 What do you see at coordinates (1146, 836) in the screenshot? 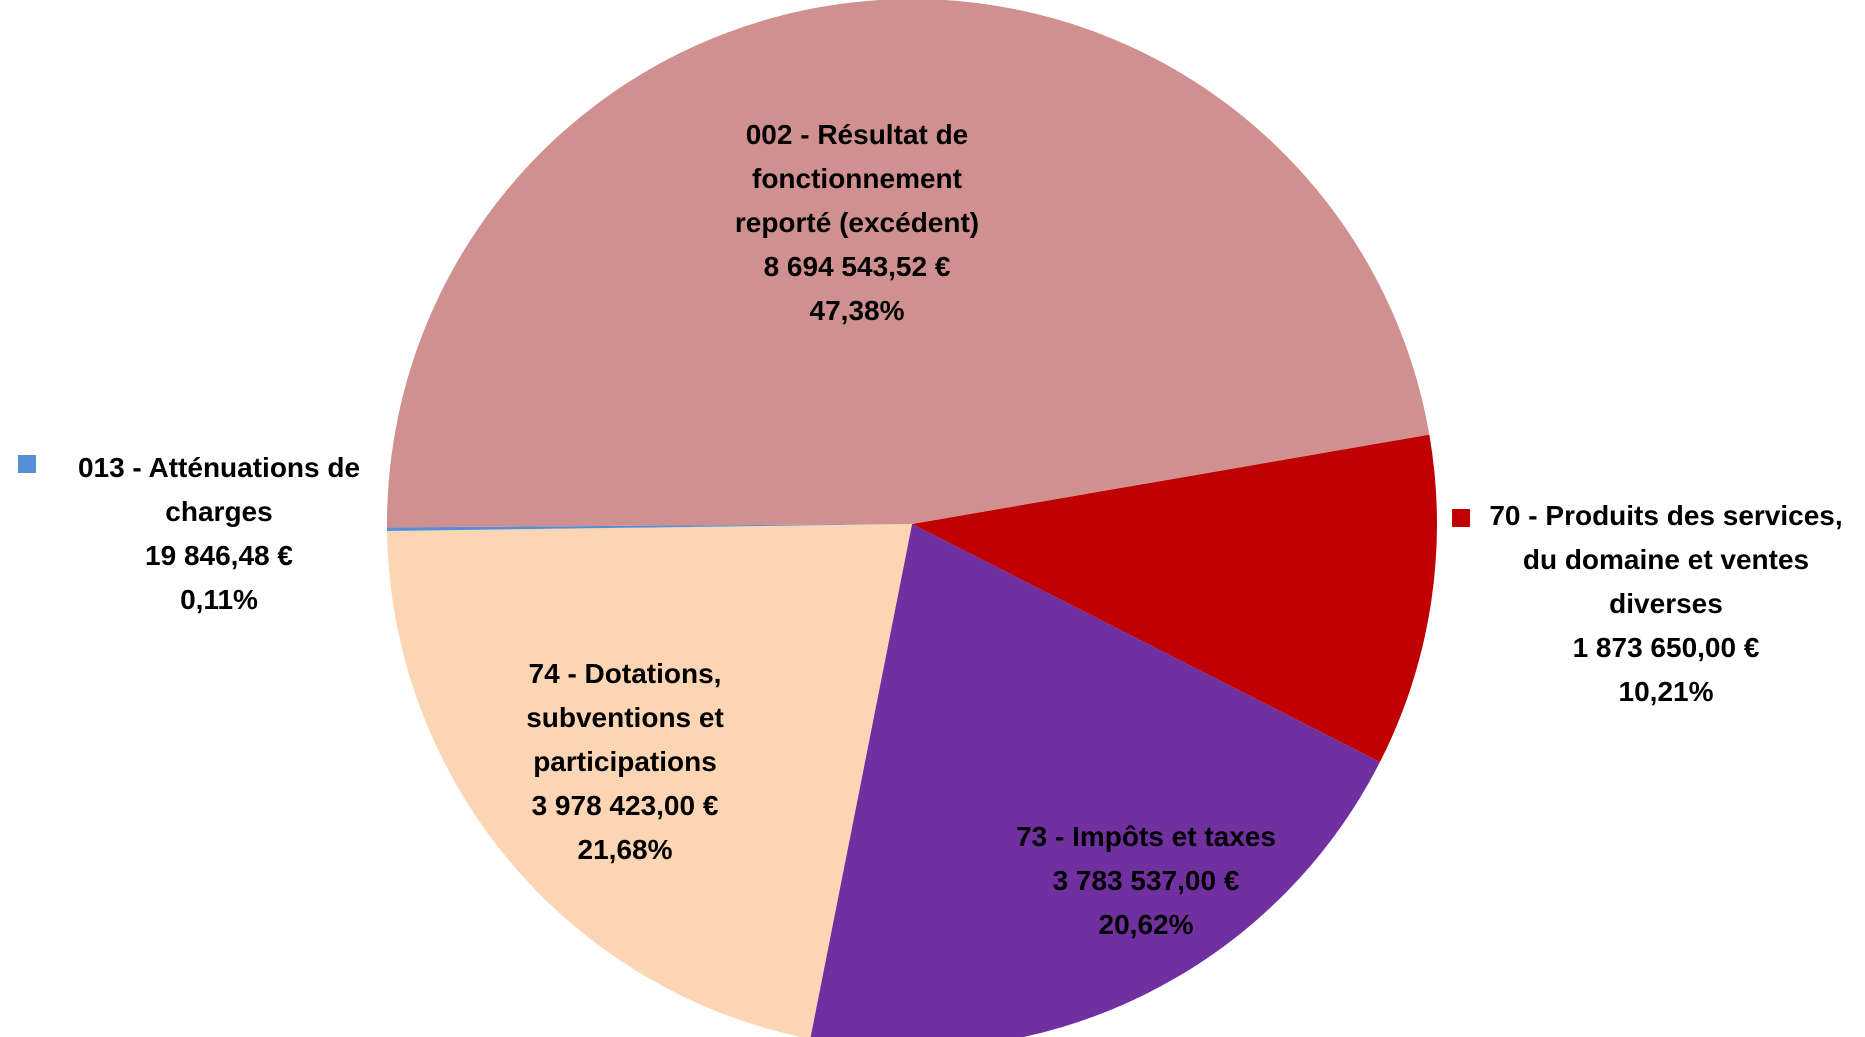
I see `category-name: 73 - Impôts et taxes` at bounding box center [1146, 836].